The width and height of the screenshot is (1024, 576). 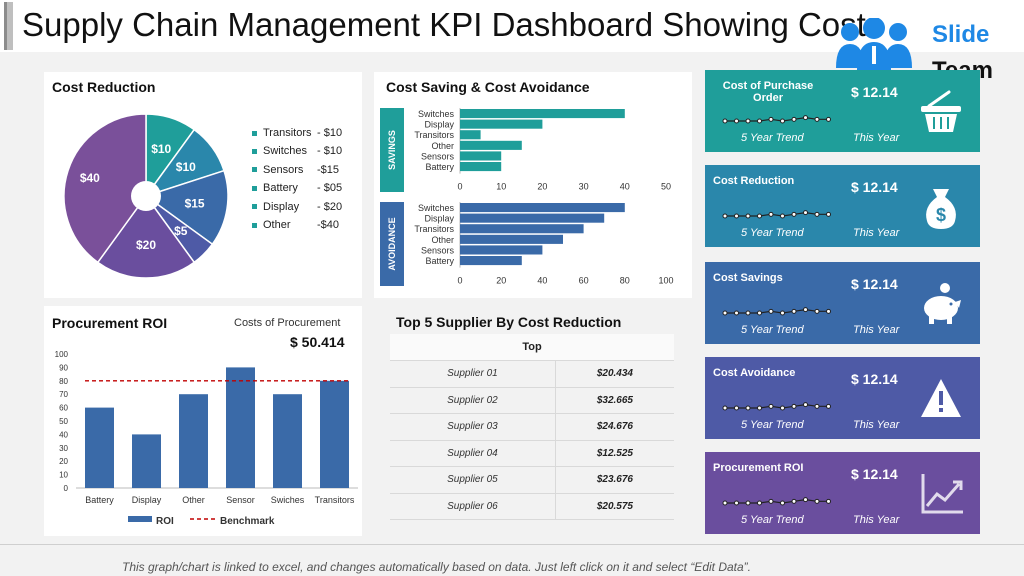 I want to click on legend-value: -$15, so click(x=328, y=169).